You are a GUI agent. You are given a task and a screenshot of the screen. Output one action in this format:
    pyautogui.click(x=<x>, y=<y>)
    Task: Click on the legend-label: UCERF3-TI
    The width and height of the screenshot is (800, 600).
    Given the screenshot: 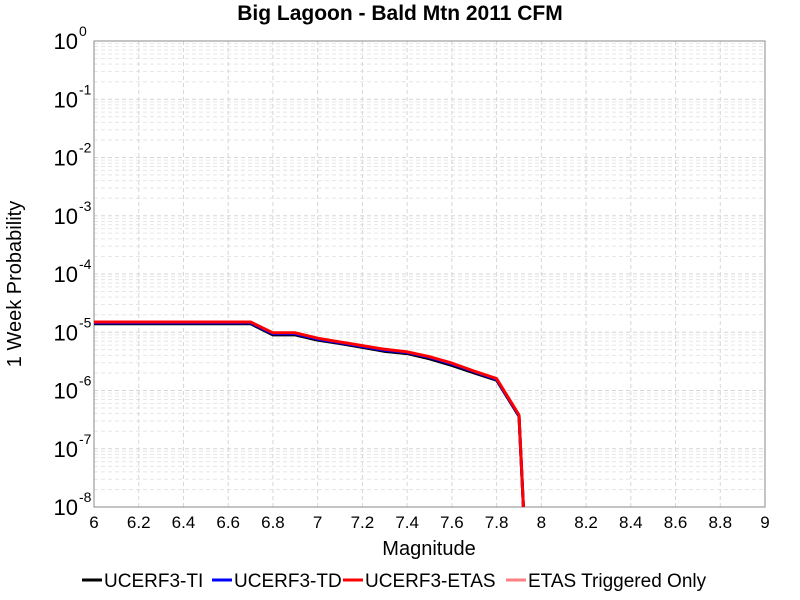 What is the action you would take?
    pyautogui.click(x=153, y=581)
    